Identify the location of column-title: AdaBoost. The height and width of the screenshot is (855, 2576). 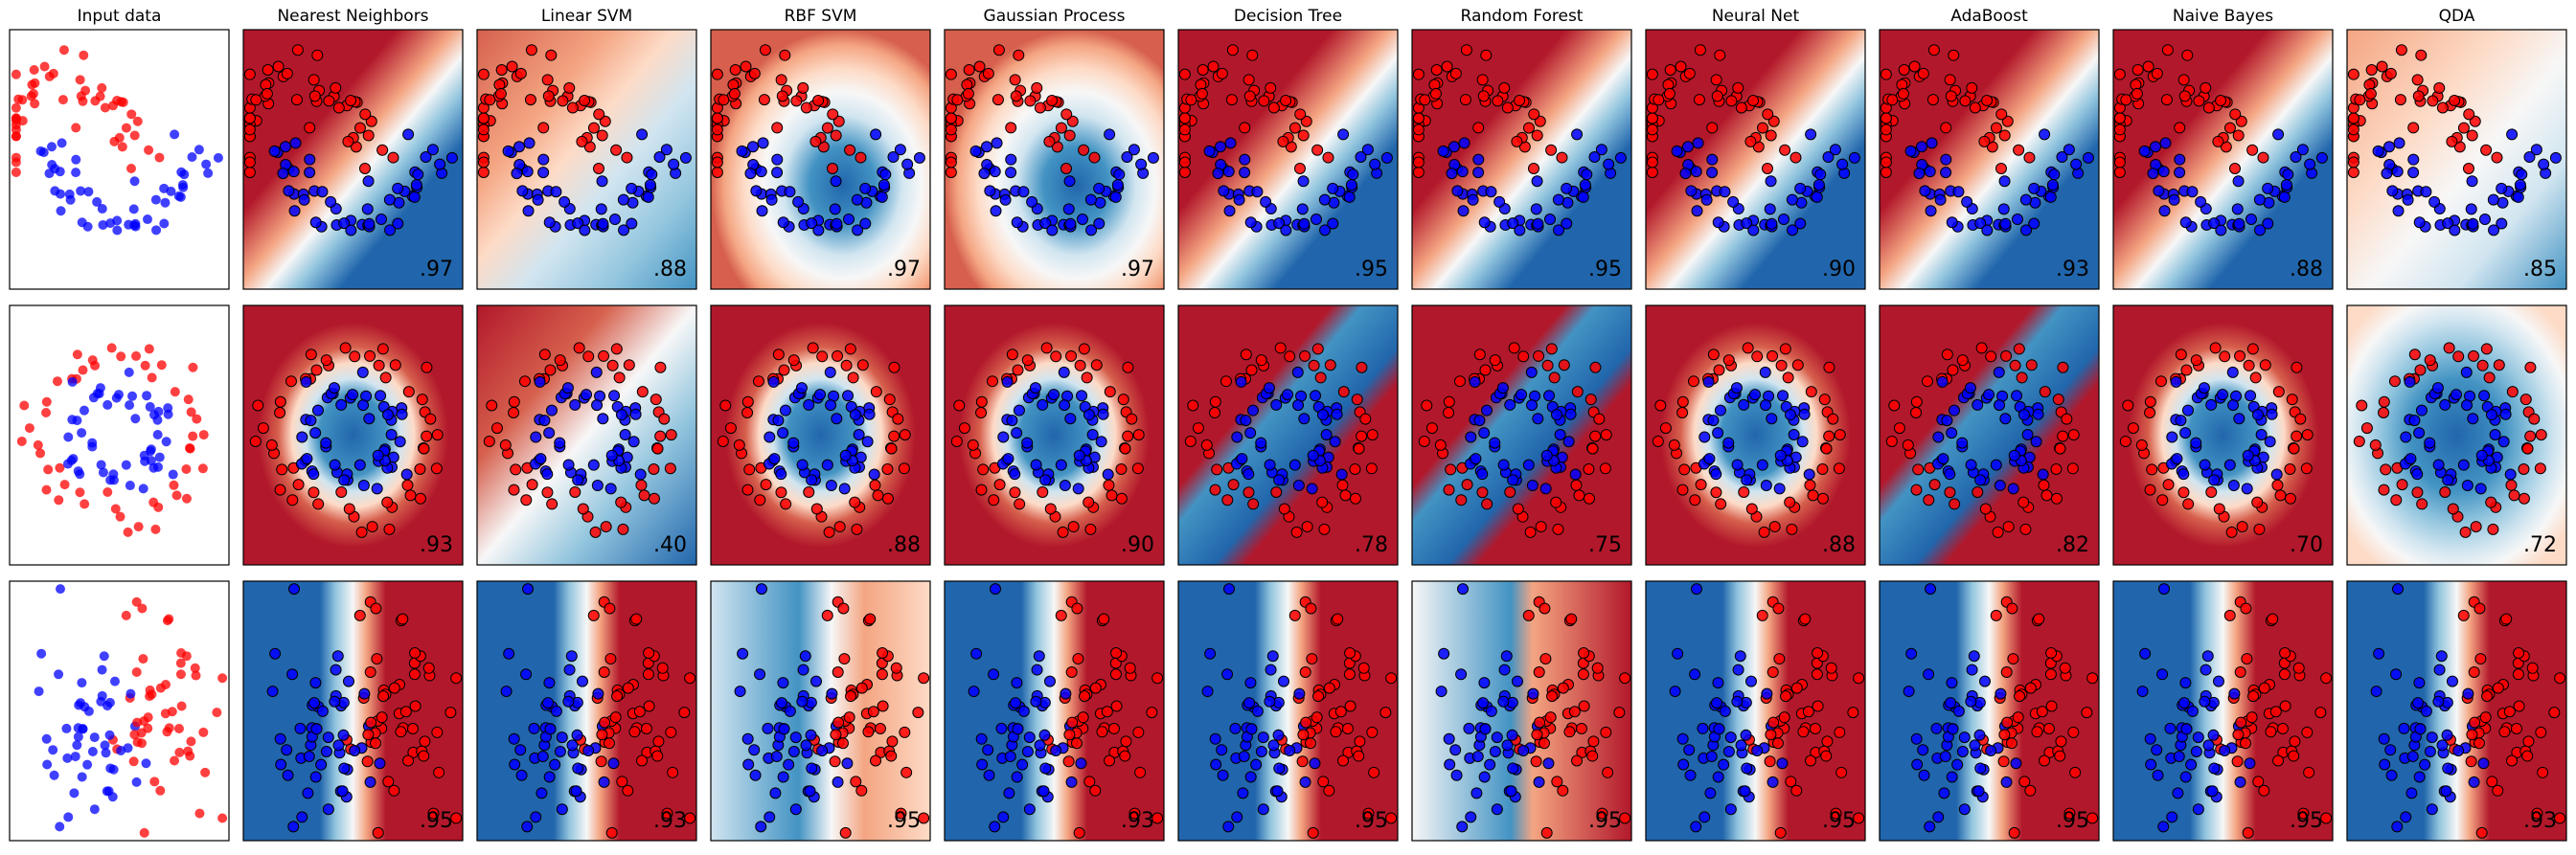
(1989, 16).